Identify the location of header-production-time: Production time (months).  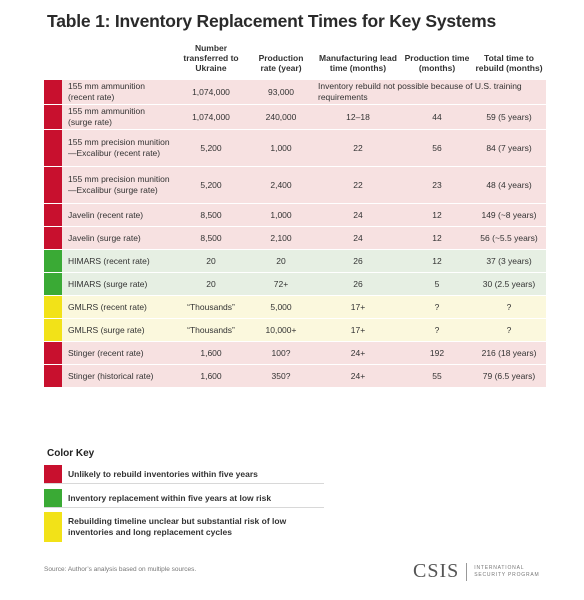
(437, 63).